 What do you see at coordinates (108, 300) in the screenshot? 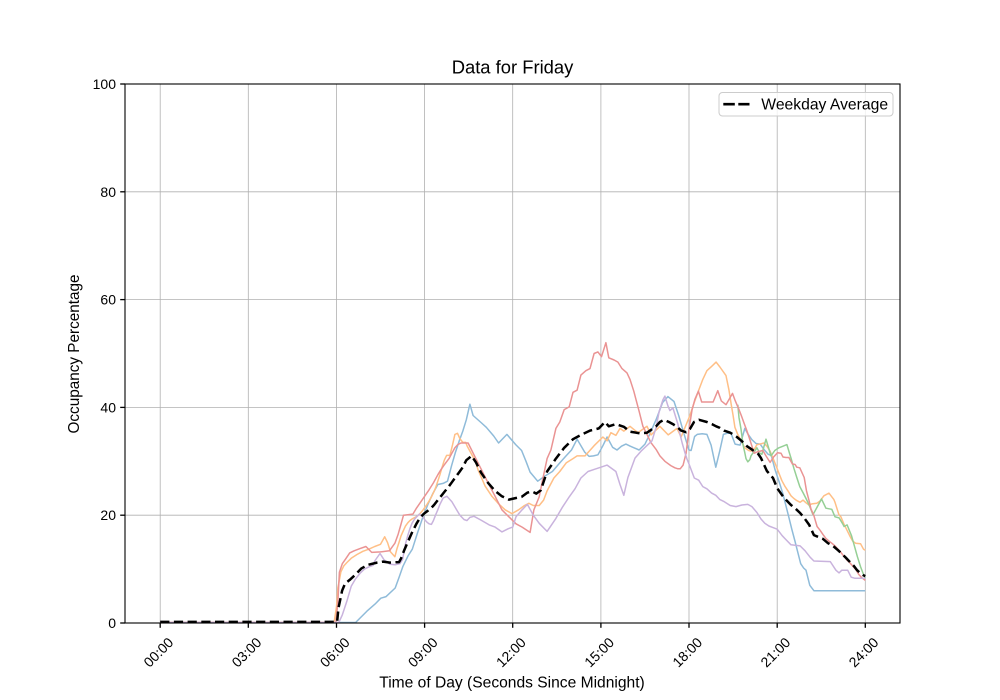
I see `svg-text: 60` at bounding box center [108, 300].